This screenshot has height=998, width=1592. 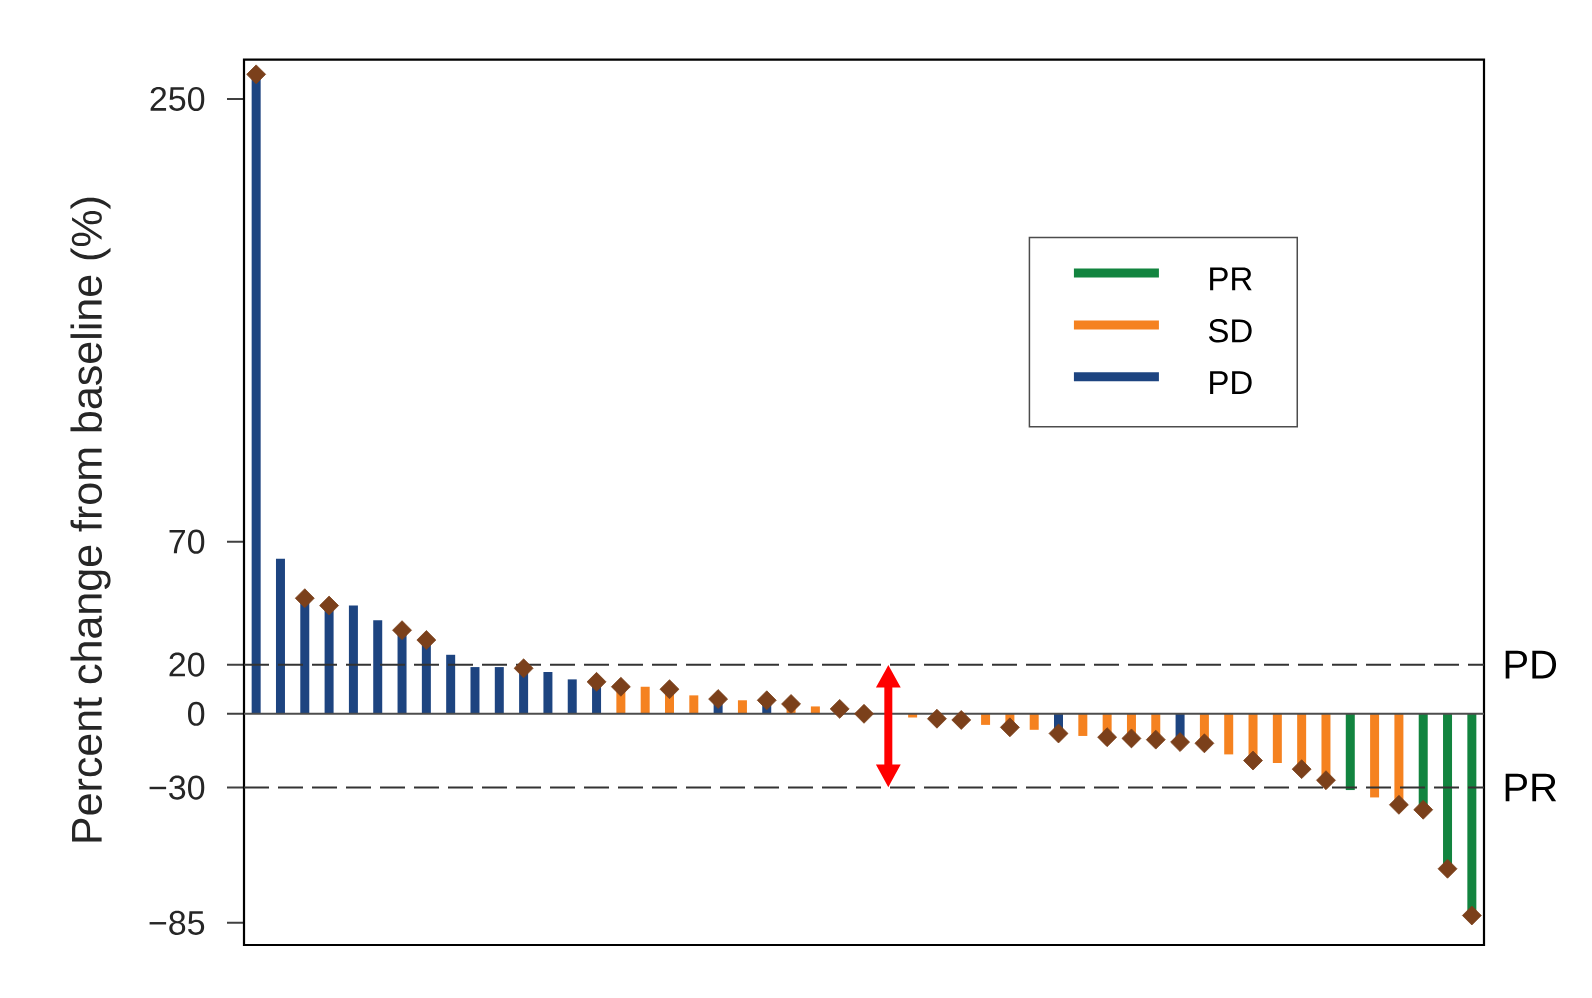 I want to click on y-tick-label: −85, so click(x=177, y=922).